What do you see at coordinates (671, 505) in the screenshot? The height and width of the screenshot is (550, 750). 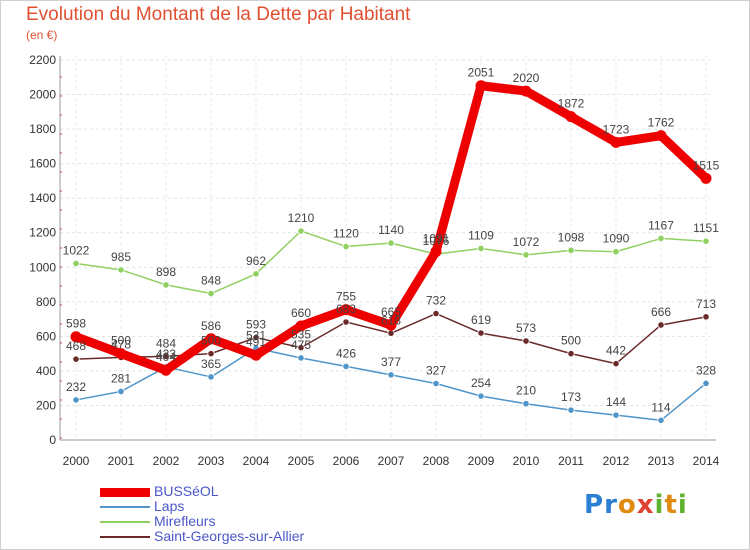 I see `logo-letter: t` at bounding box center [671, 505].